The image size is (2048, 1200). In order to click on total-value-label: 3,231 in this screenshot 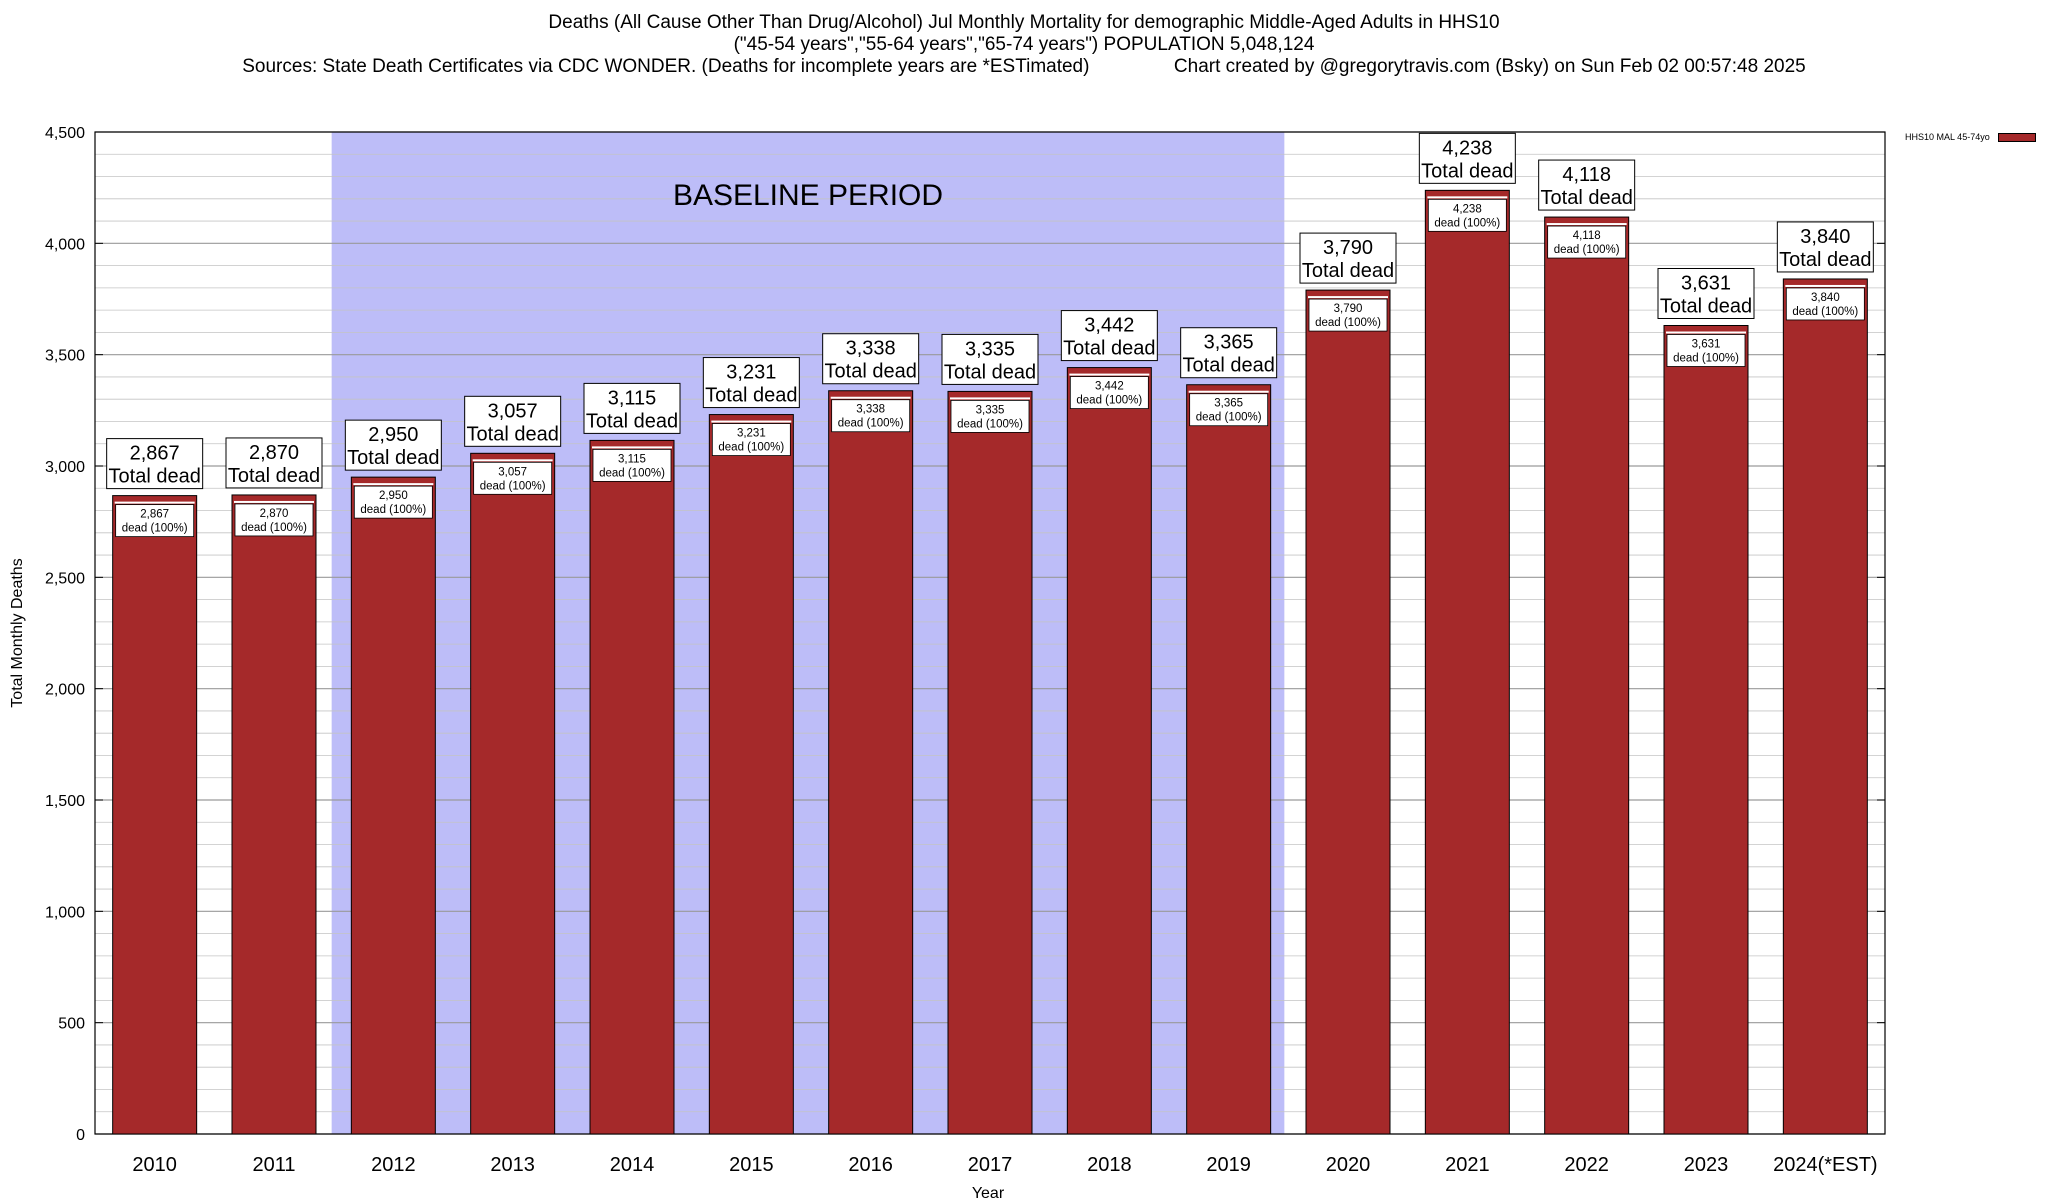, I will do `click(751, 373)`.